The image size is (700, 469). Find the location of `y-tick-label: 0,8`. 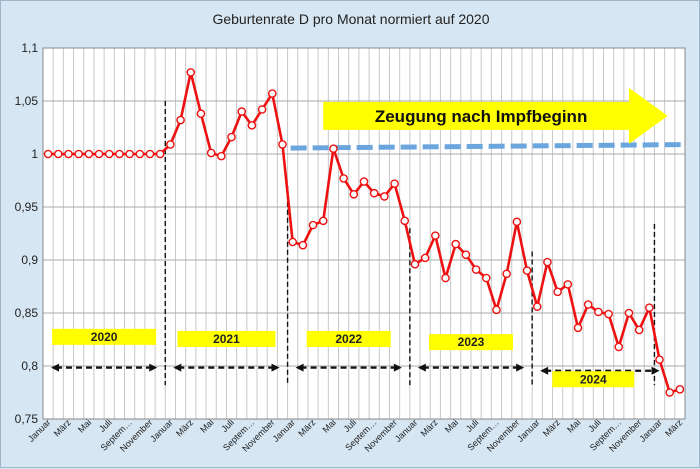

y-tick-label: 0,8 is located at coordinates (29, 366).